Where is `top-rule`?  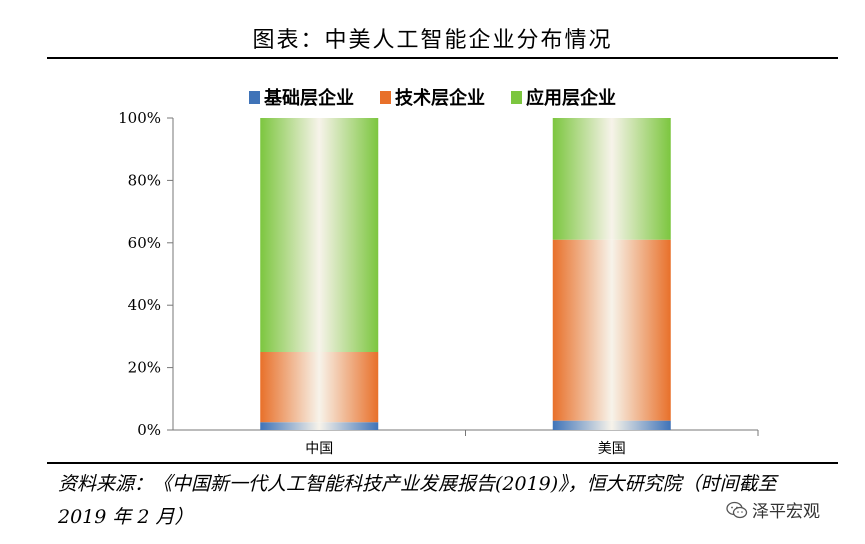 top-rule is located at coordinates (442, 58).